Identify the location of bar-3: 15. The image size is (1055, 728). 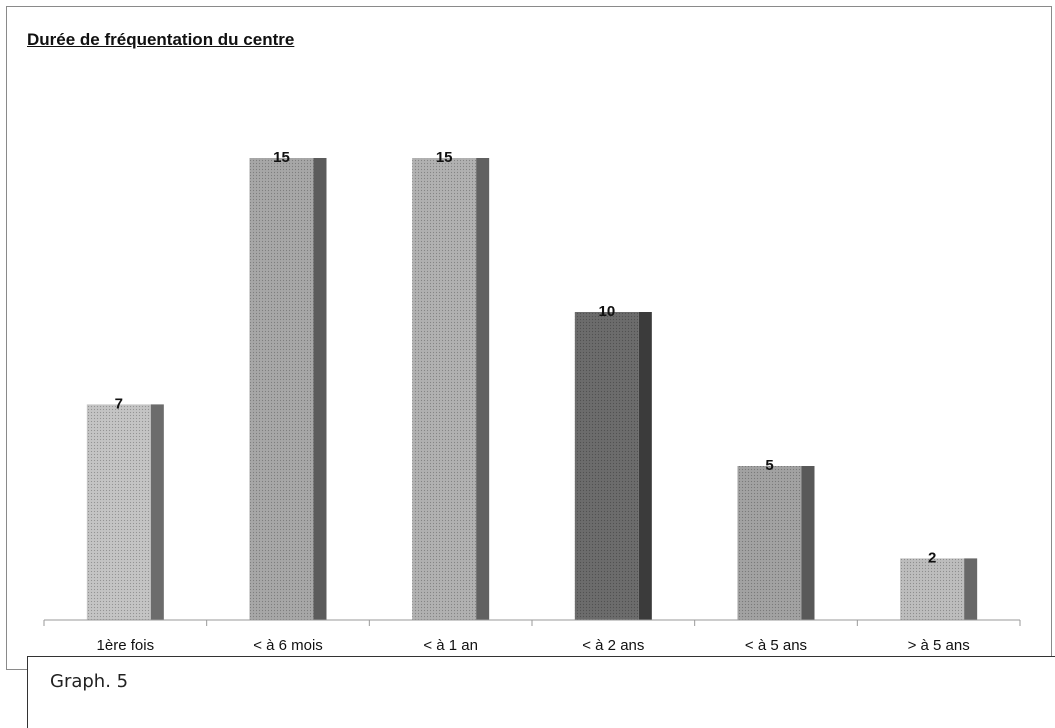
(451, 384).